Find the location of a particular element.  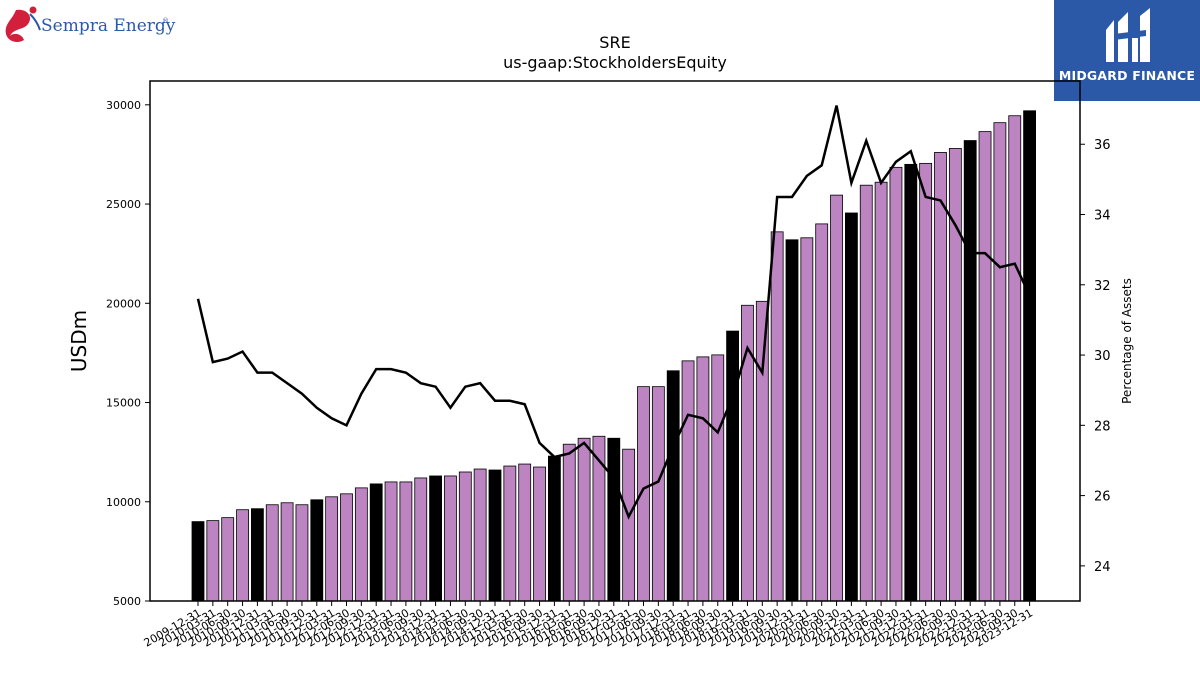

y2-tick-label: 32 is located at coordinates (1102, 286).